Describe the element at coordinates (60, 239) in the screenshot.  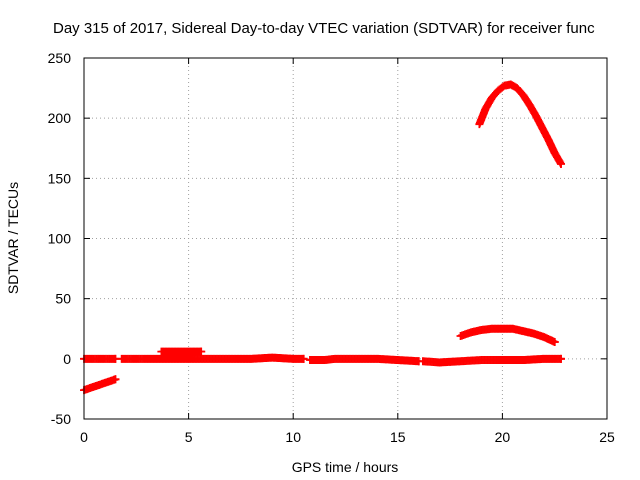
I see `y-tick-label: 100` at that location.